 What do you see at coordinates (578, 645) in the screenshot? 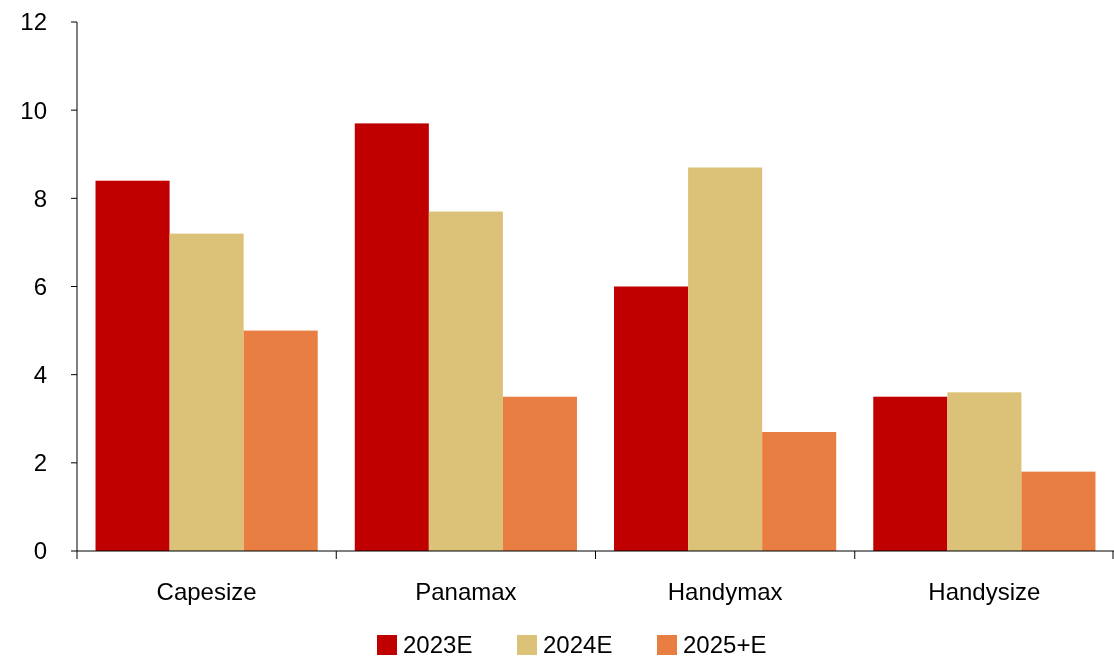
I see `legend-label: 2024E` at bounding box center [578, 645].